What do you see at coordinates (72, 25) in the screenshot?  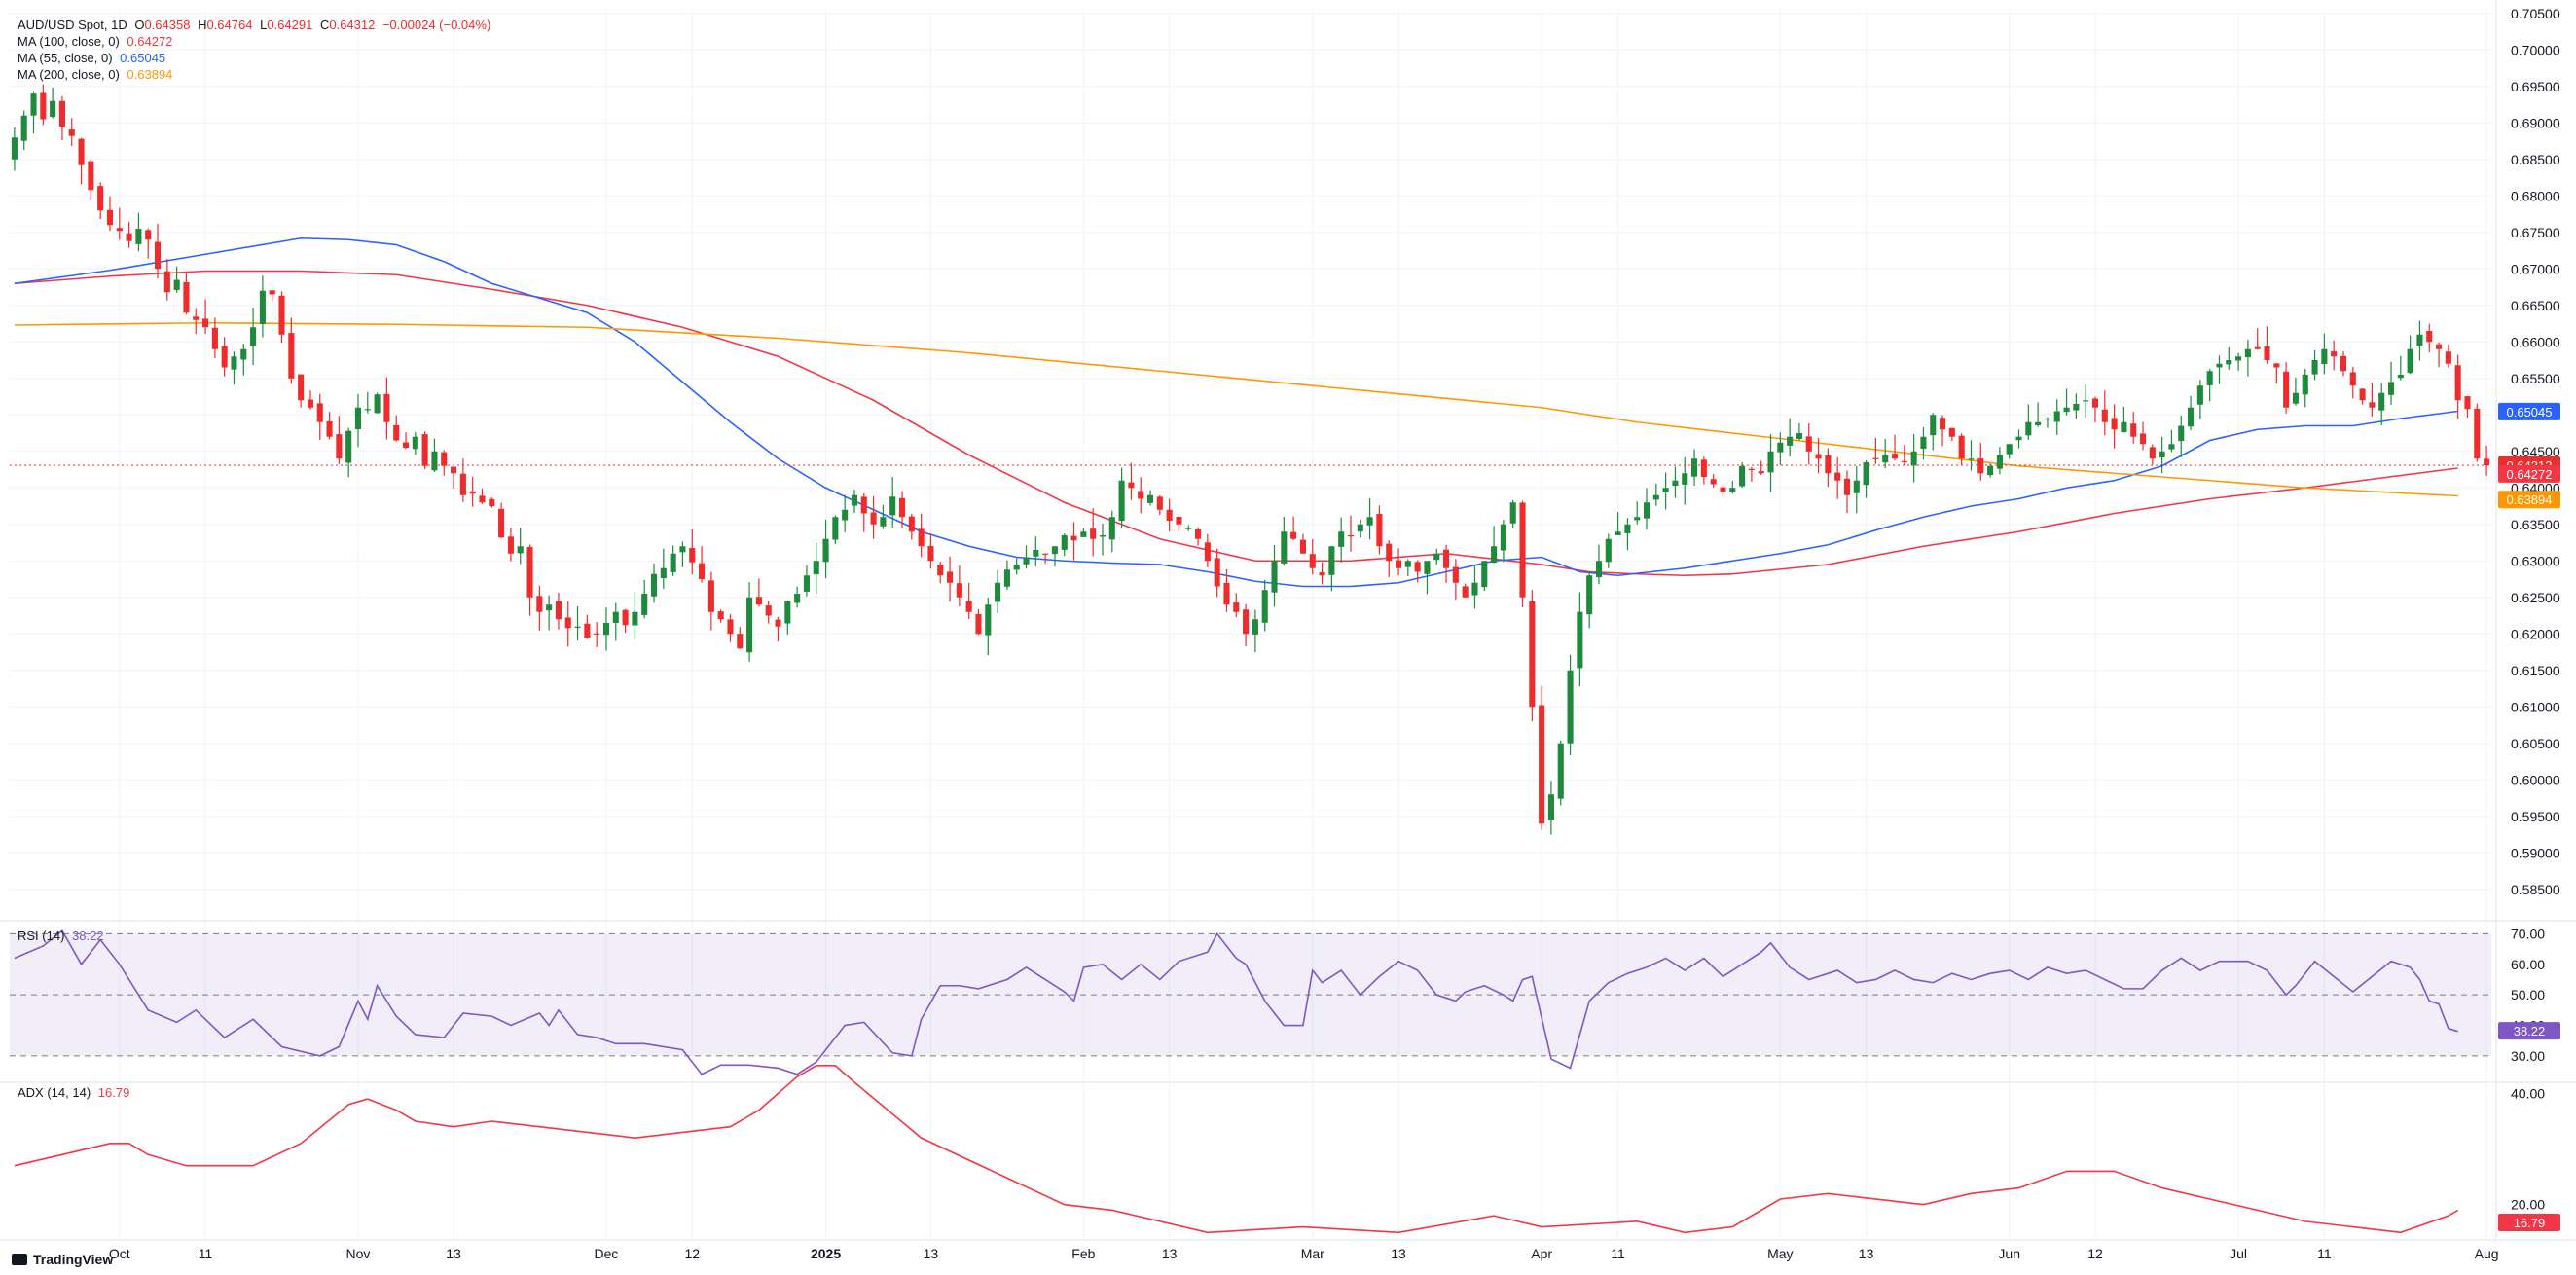 I see `symbol-title: AUD/USD Spot, 1D` at bounding box center [72, 25].